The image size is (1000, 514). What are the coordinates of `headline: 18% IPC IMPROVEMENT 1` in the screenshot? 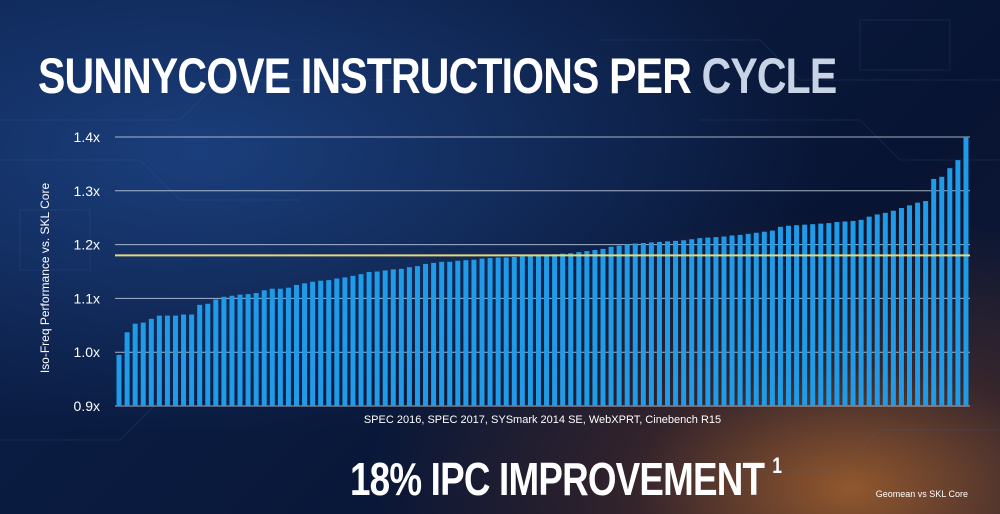 It's located at (566, 479).